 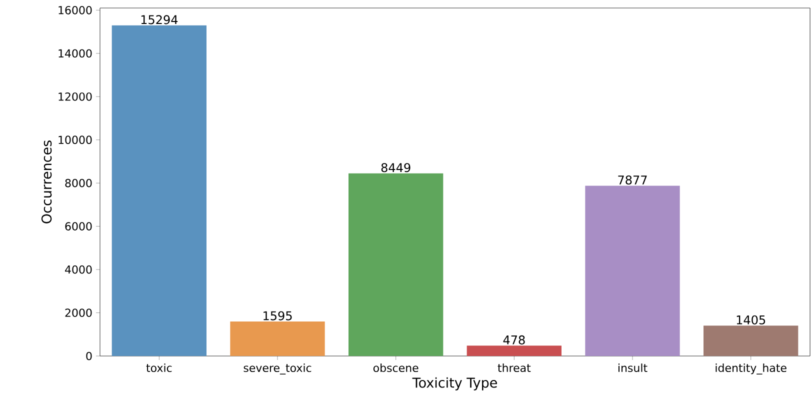 What do you see at coordinates (159, 368) in the screenshot?
I see `x-tick-label: toxic` at bounding box center [159, 368].